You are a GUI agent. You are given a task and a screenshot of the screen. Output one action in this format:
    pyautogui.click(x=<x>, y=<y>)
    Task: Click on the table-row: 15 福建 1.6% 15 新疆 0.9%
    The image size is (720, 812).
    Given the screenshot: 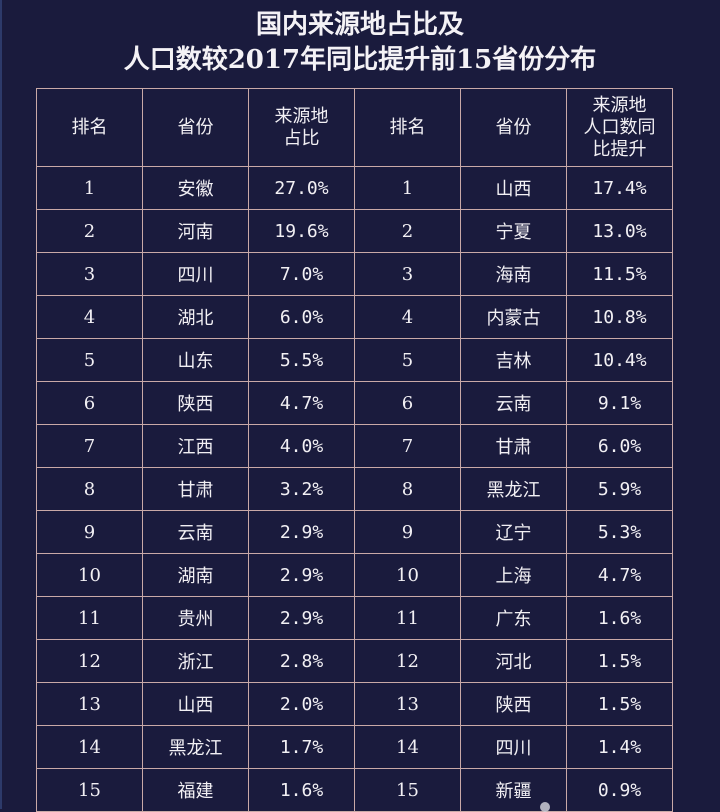 What is the action you would take?
    pyautogui.click(x=354, y=790)
    